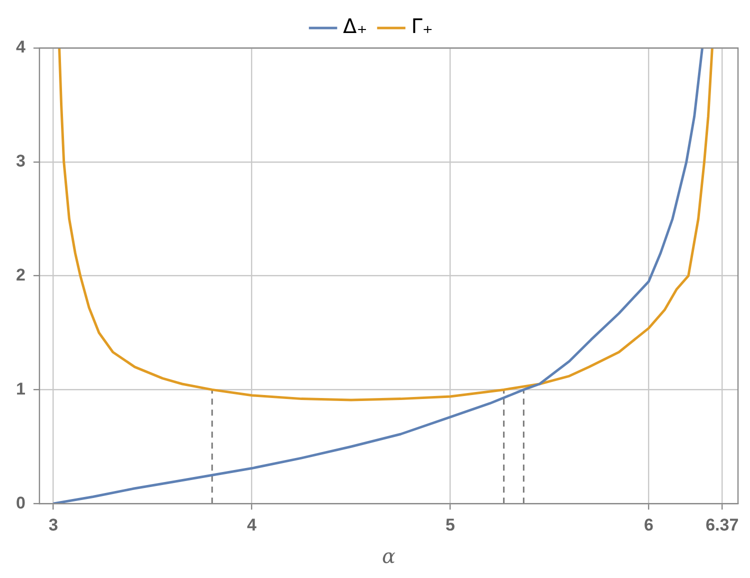 The height and width of the screenshot is (578, 750). Describe the element at coordinates (21, 274) in the screenshot. I see `y-tick-label: 2` at that location.